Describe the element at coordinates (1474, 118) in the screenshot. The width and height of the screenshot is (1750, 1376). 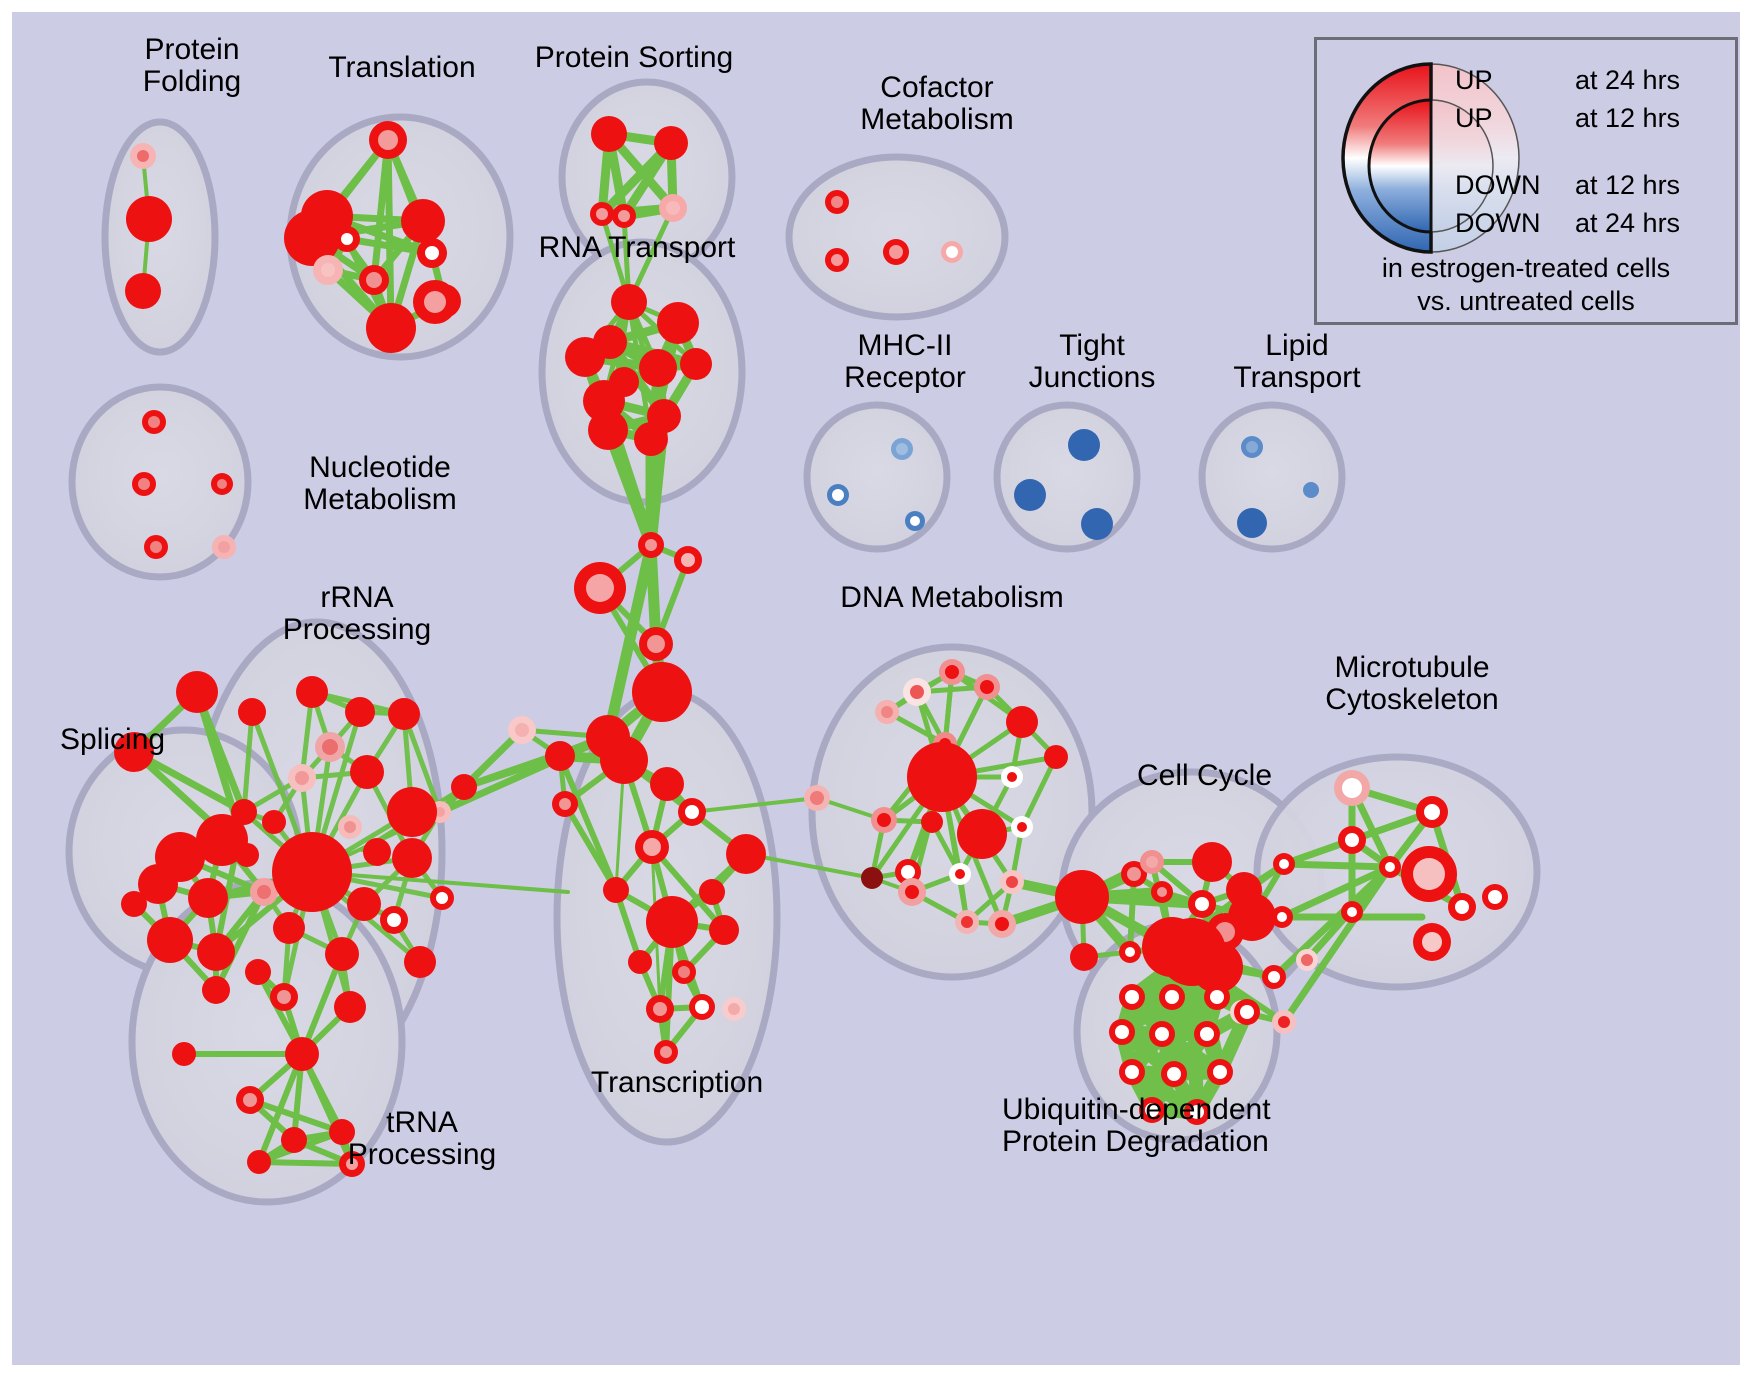
I see `legend-label-up-12: UP` at that location.